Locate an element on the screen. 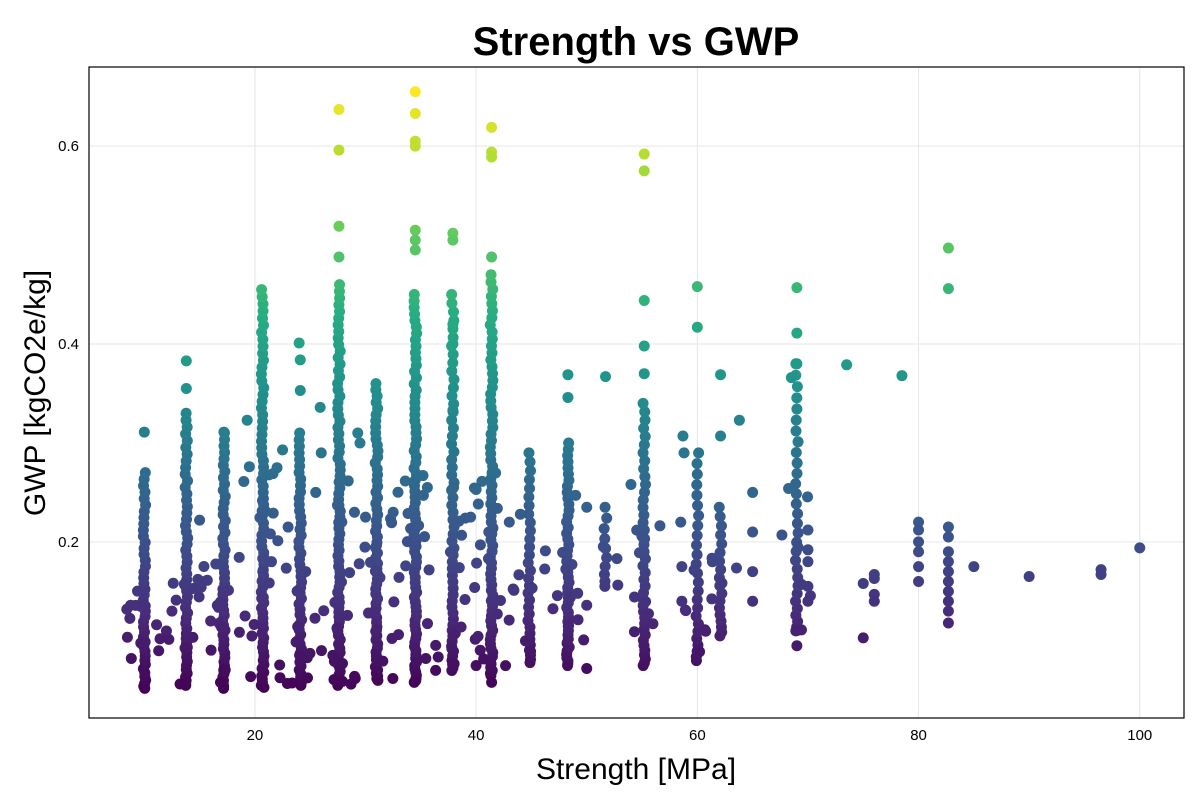 The width and height of the screenshot is (1200, 800). chart-title: Strength vs GWP is located at coordinates (636, 42).